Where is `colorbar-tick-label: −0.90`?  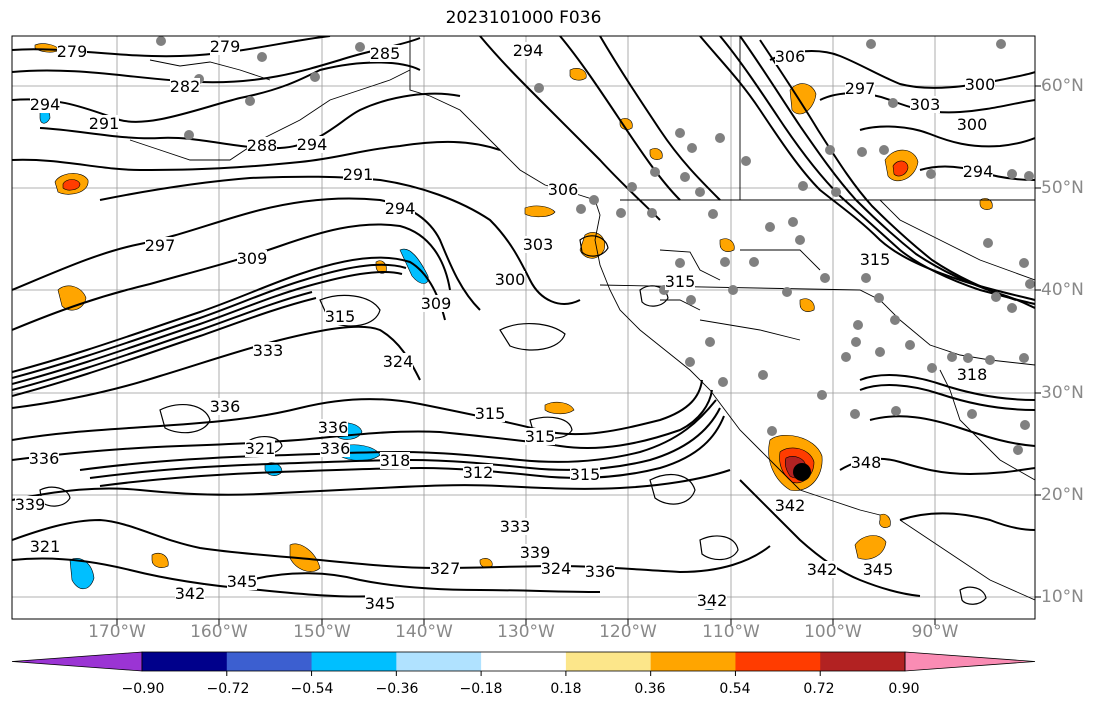 colorbar-tick-label: −0.90 is located at coordinates (143, 689).